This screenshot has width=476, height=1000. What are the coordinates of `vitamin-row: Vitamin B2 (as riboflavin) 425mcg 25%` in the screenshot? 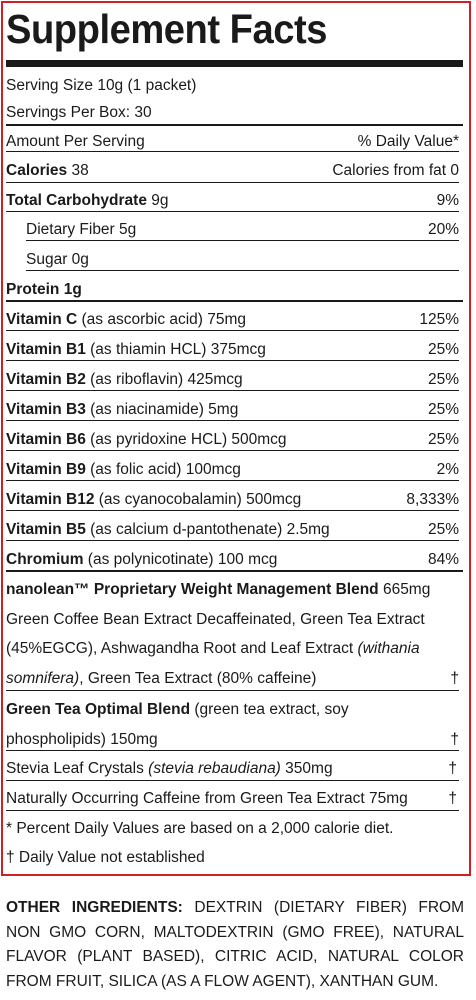 It's located at (232, 379).